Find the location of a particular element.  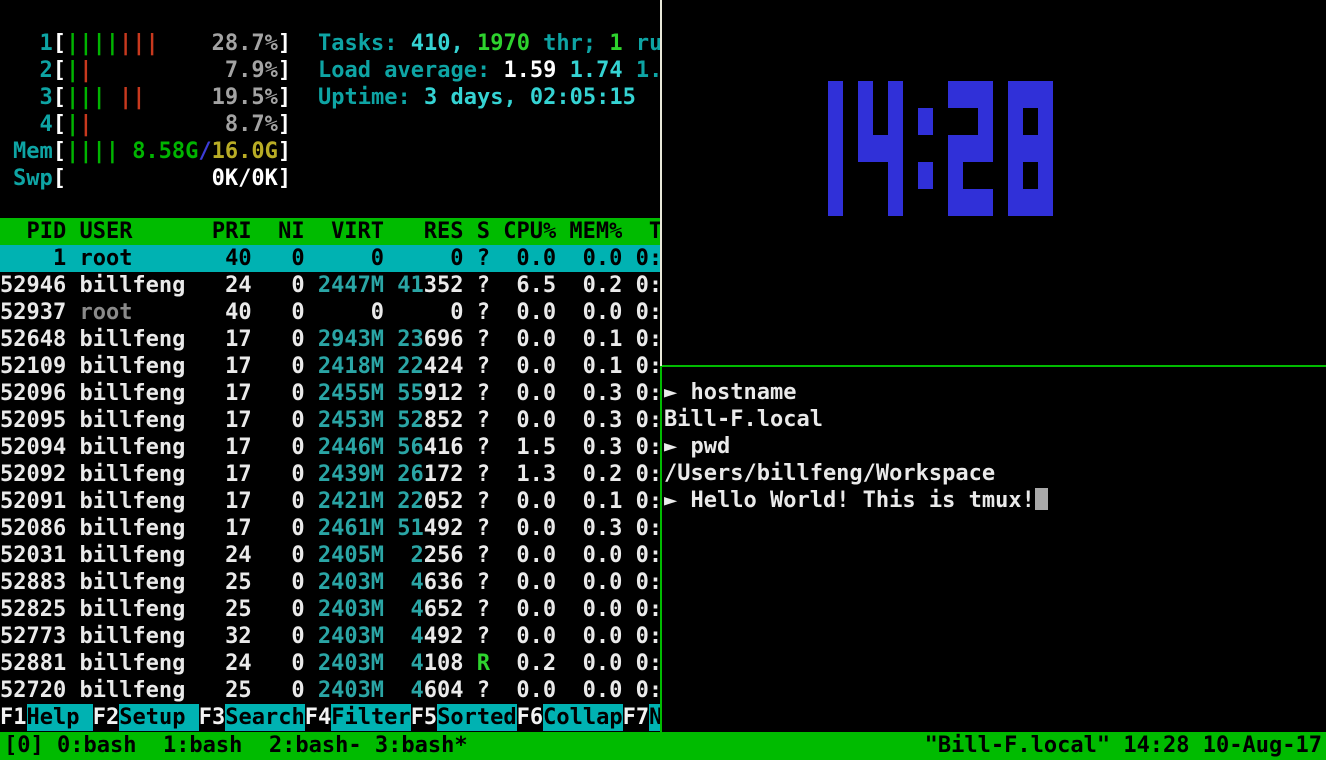

pane-border-vertical-active is located at coordinates (661, 549).